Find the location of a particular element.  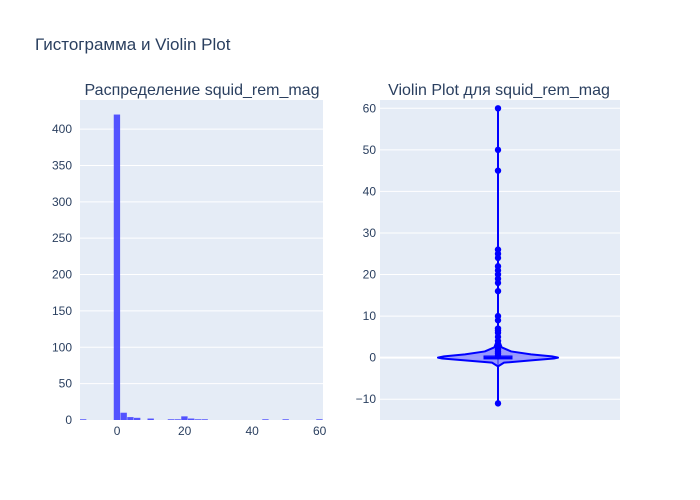

histogram-y-tick-label: 400 is located at coordinates (62, 129).